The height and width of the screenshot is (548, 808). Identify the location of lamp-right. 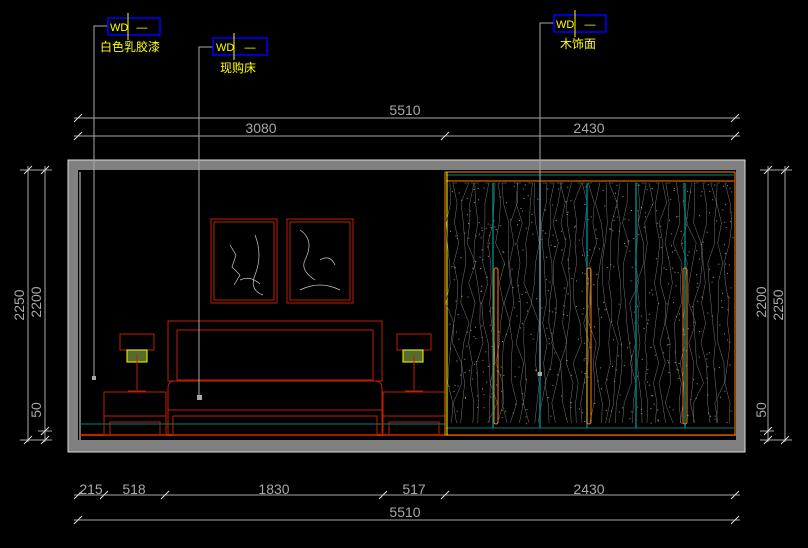
(414, 362).